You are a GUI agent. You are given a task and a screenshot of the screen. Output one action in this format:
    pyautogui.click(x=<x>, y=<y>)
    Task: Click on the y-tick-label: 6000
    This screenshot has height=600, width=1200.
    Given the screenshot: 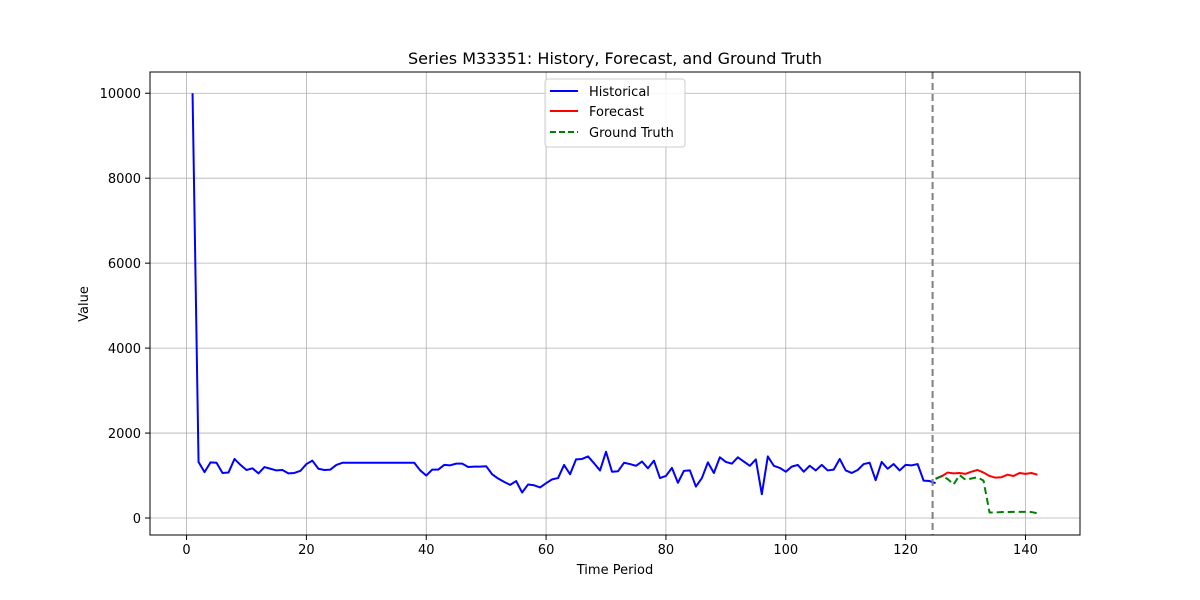 What is the action you would take?
    pyautogui.click(x=124, y=264)
    